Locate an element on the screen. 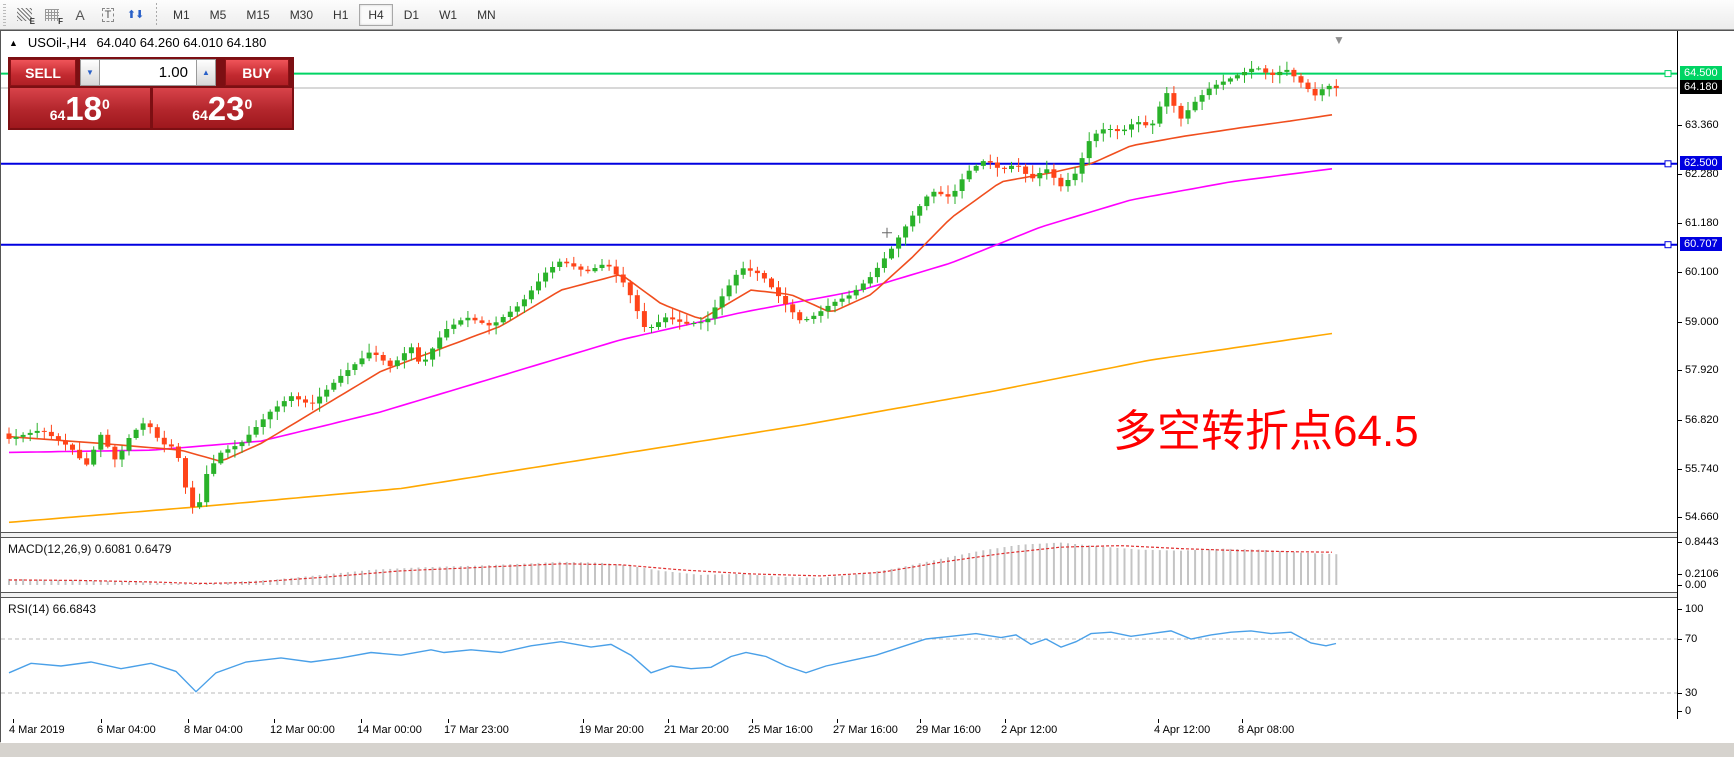 The width and height of the screenshot is (1734, 757). chart-shift-marker-icon: ▼ is located at coordinates (1339, 40).